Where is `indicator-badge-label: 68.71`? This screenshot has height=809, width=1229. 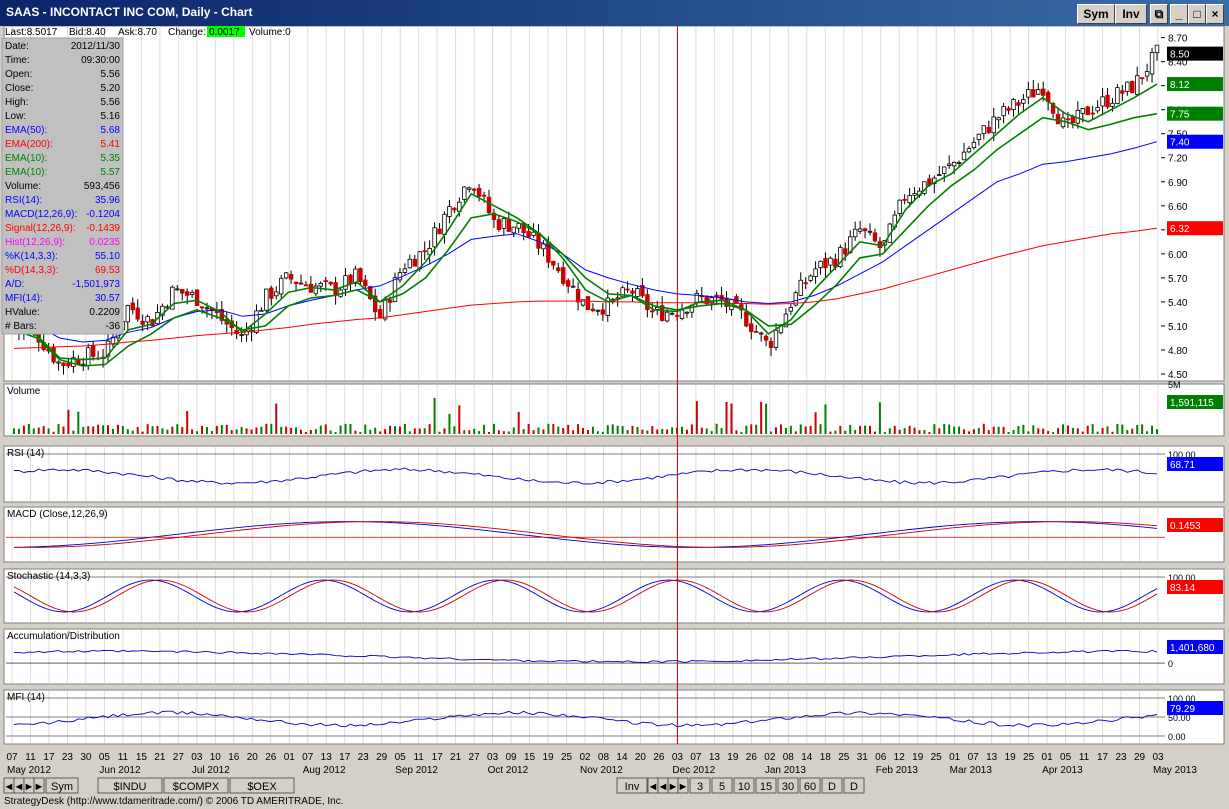 indicator-badge-label: 68.71 is located at coordinates (1182, 465).